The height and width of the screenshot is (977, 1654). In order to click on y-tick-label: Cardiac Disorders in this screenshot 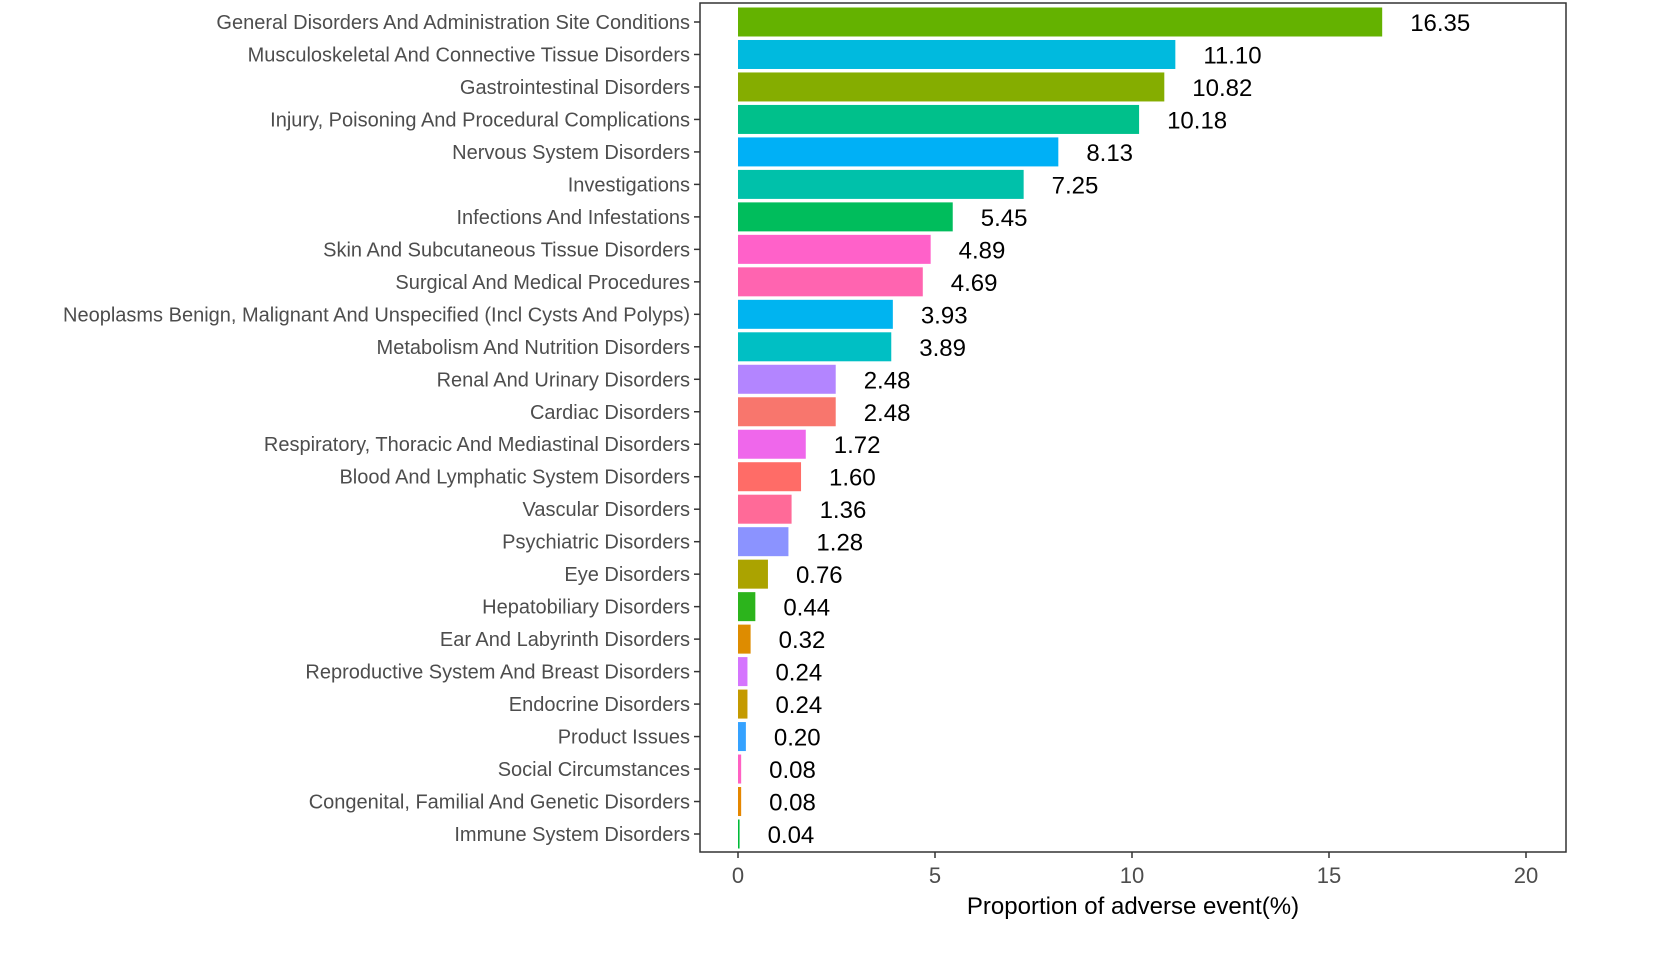, I will do `click(610, 413)`.